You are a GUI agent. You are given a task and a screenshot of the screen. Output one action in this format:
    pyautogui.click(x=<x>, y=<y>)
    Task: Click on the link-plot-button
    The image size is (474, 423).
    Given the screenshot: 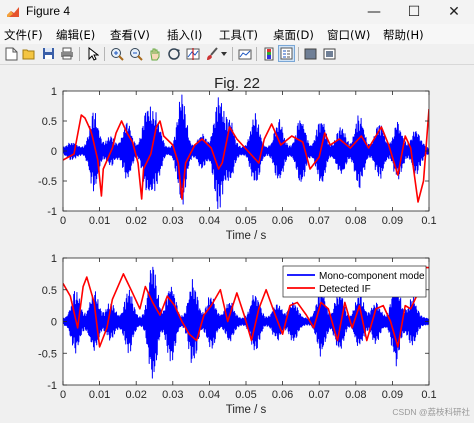 What is the action you would take?
    pyautogui.click(x=244, y=53)
    